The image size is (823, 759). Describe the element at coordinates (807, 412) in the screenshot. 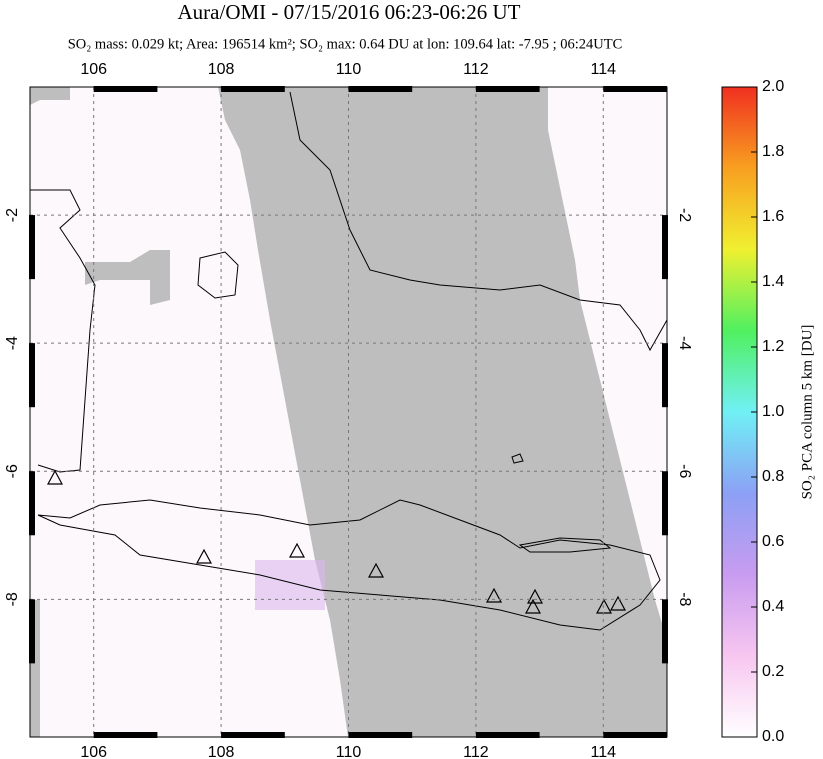

I see `colorbar-label: SO₂ PCA column 5 km [DU]` at that location.